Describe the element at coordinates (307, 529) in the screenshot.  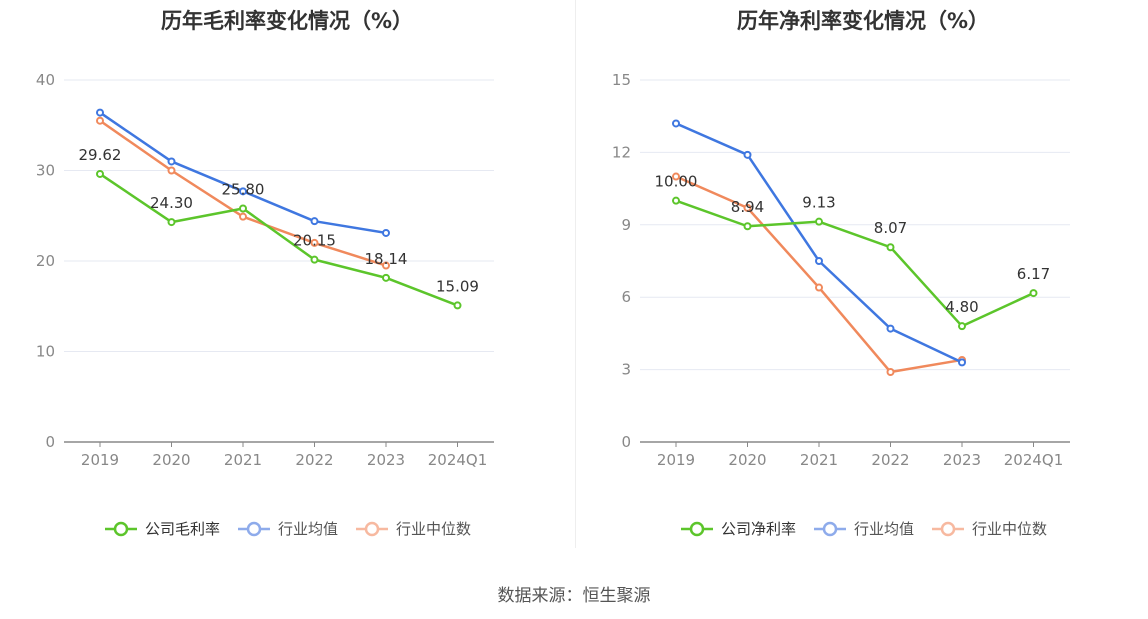
I see `gross-legend-label: 行业均值` at that location.